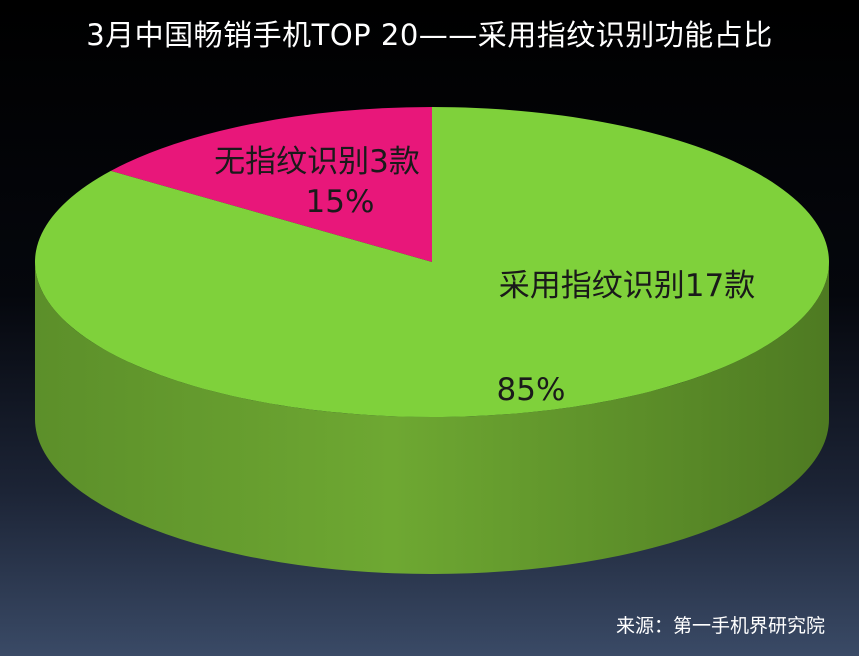 The width and height of the screenshot is (859, 656). Describe the element at coordinates (271, 184) in the screenshot. I see `pie-slice-no-fingerprint` at that location.